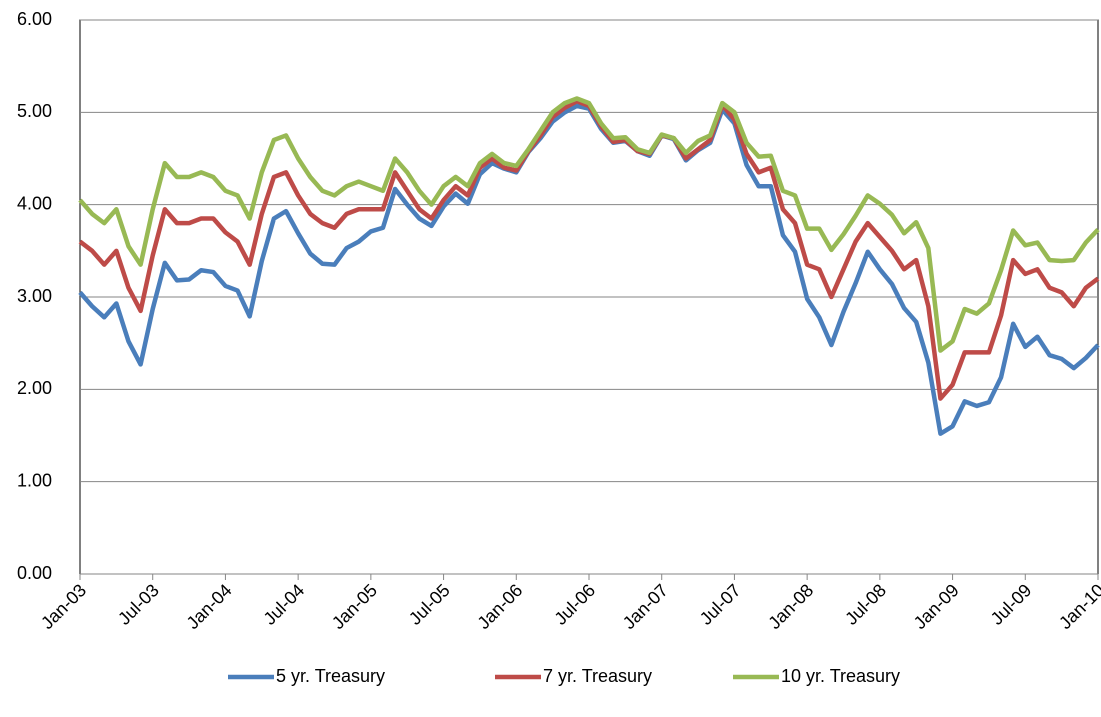  Describe the element at coordinates (34, 573) in the screenshot. I see `y-tick-label: 0.00` at that location.